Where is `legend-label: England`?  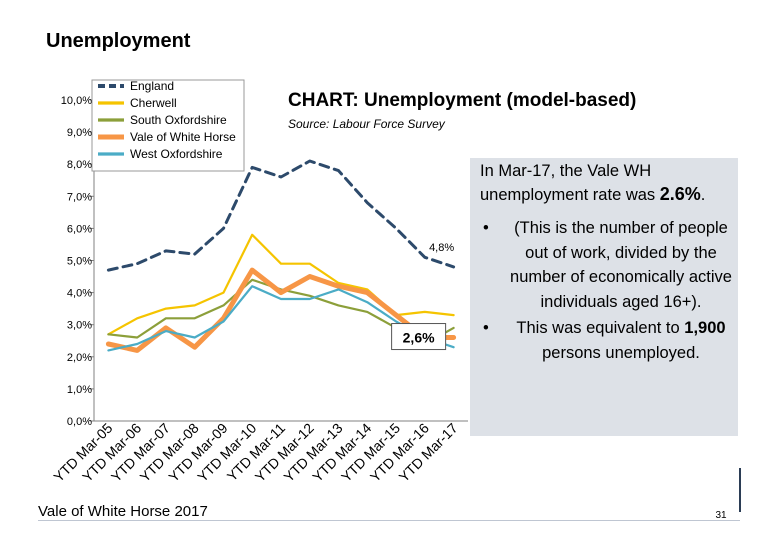 legend-label: England is located at coordinates (152, 86).